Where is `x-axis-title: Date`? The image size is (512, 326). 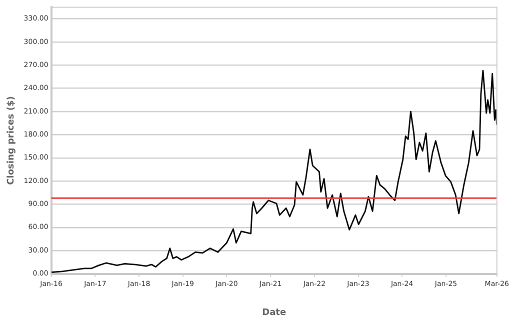
x-axis-title: Date is located at coordinates (274, 313).